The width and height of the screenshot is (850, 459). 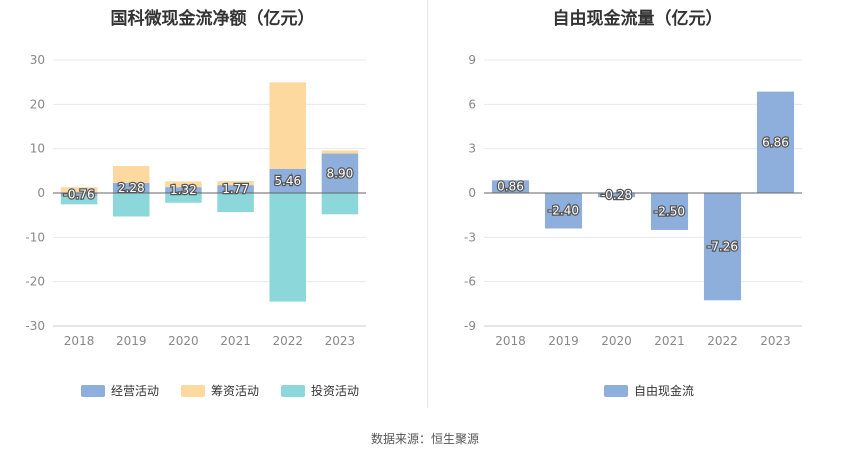 I want to click on legend-label: 投资活动, so click(x=335, y=390).